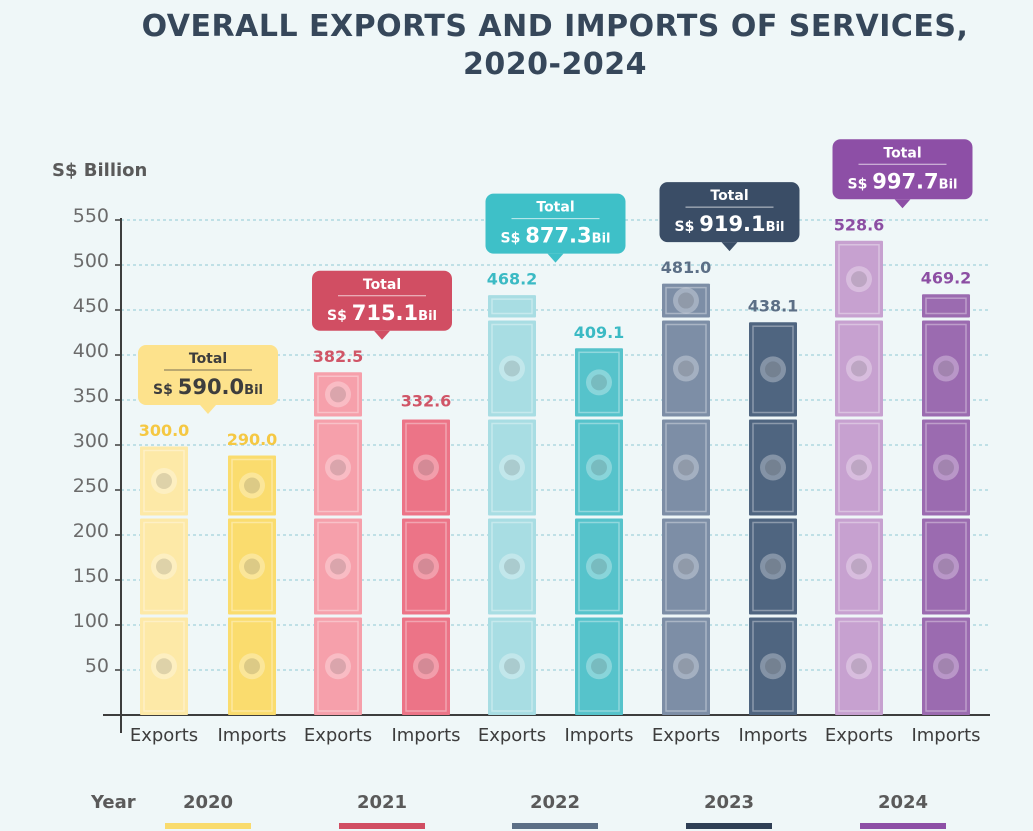 This screenshot has height=831, width=1033. Describe the element at coordinates (382, 313) in the screenshot. I see `total-value: S$ 715.1Bil` at that location.